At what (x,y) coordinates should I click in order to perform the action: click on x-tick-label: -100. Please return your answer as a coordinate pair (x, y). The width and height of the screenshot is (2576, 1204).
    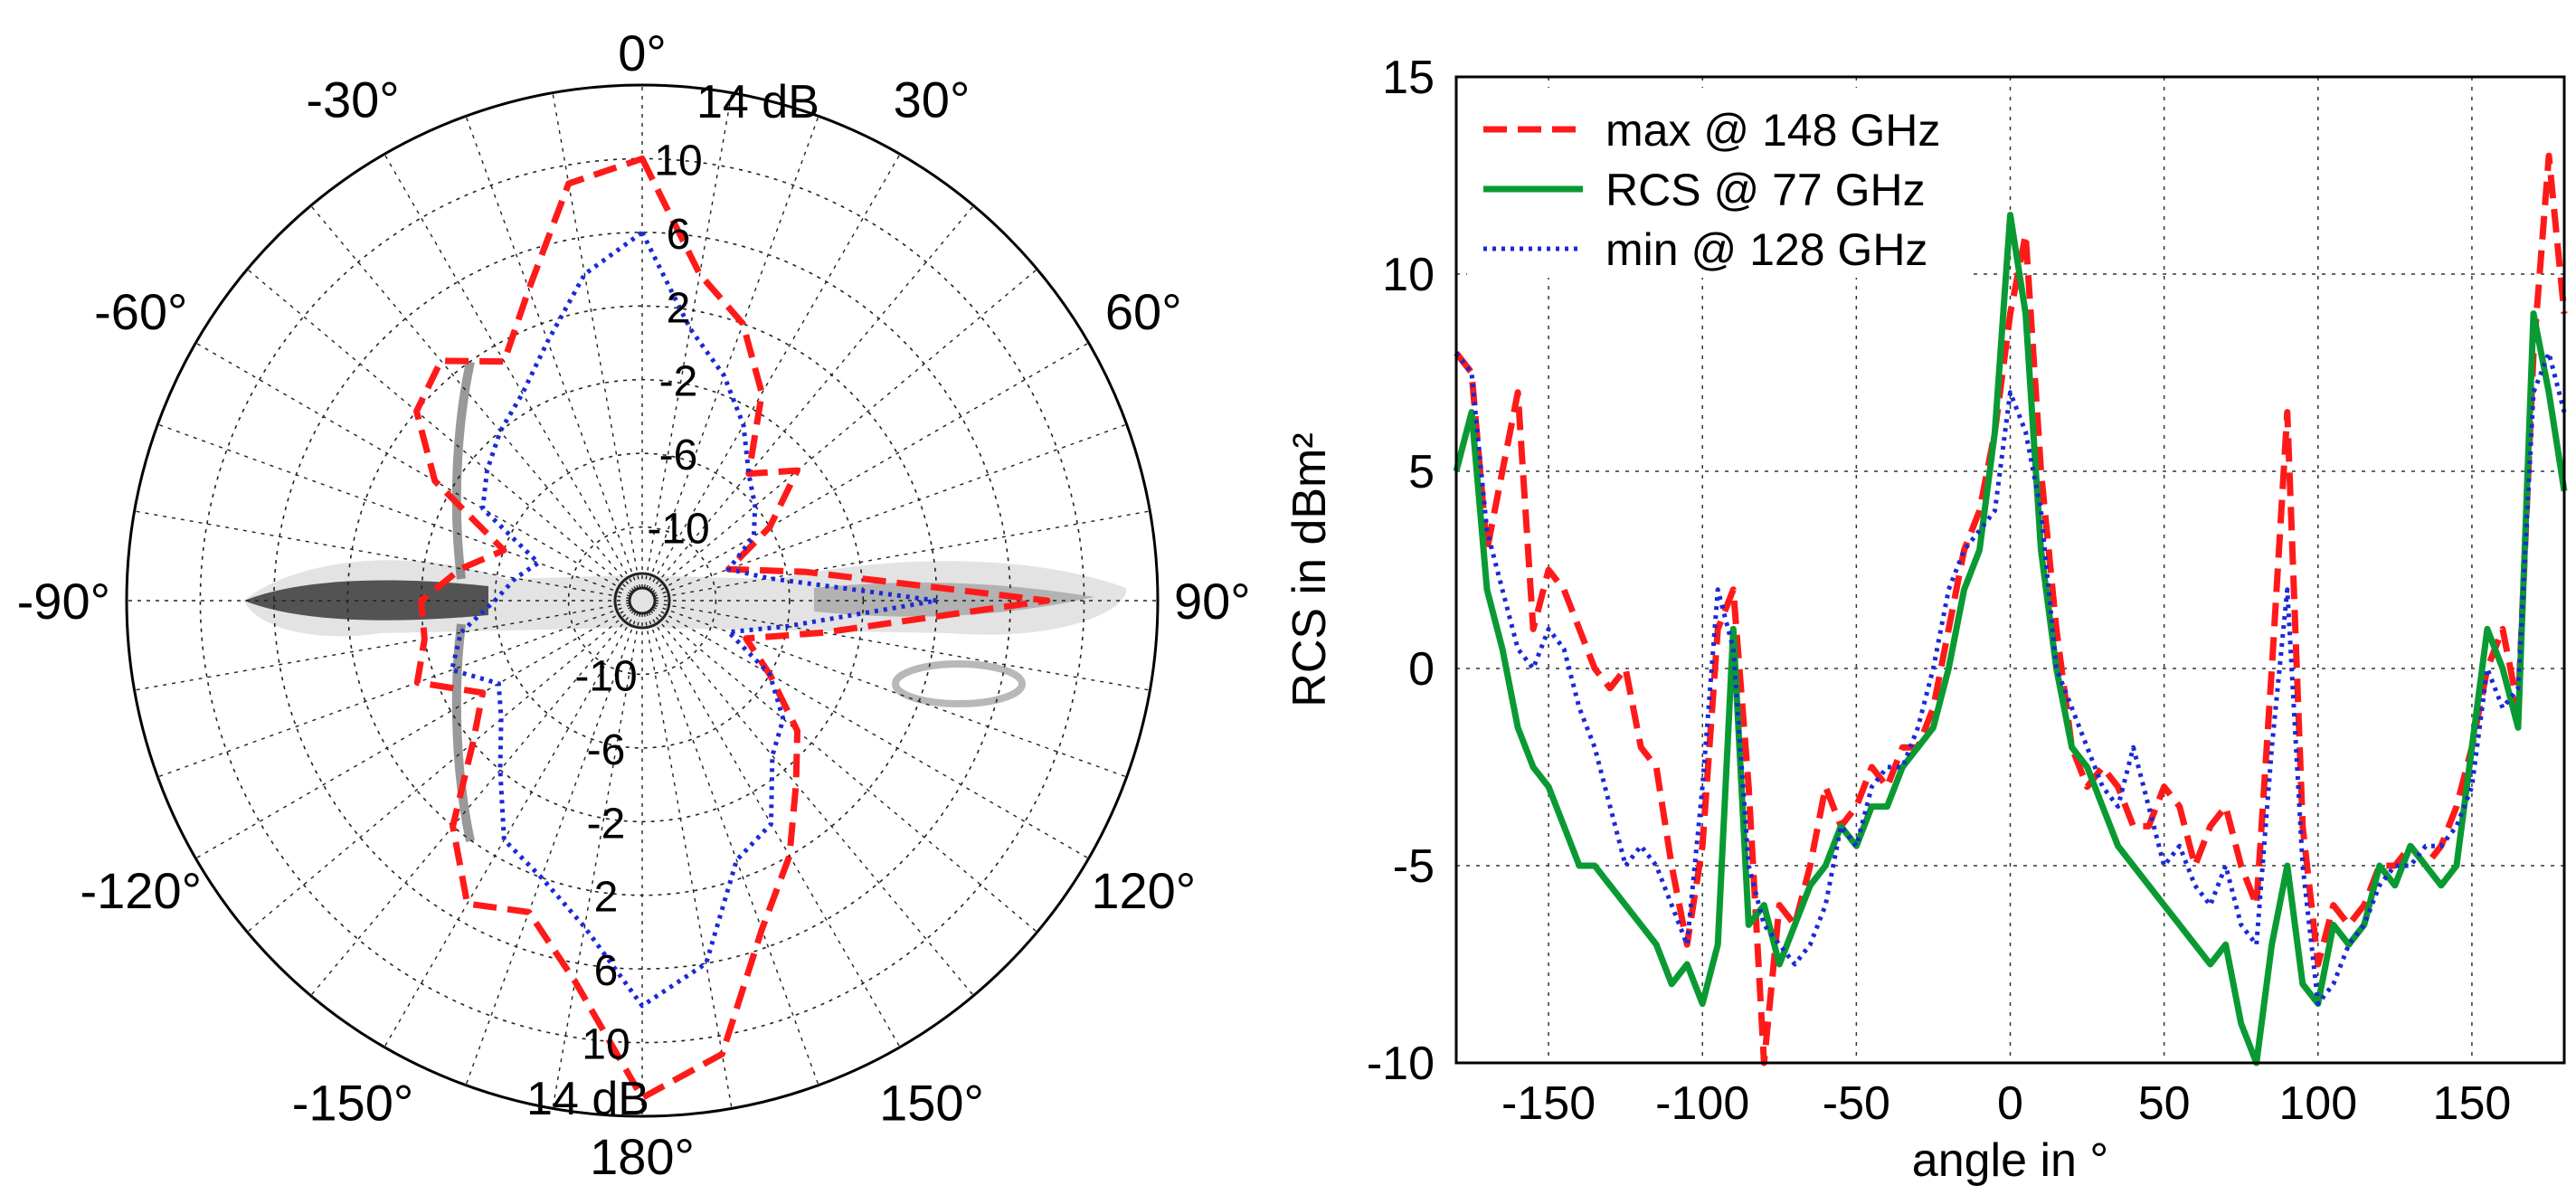
    Looking at the image, I should click on (1702, 1103).